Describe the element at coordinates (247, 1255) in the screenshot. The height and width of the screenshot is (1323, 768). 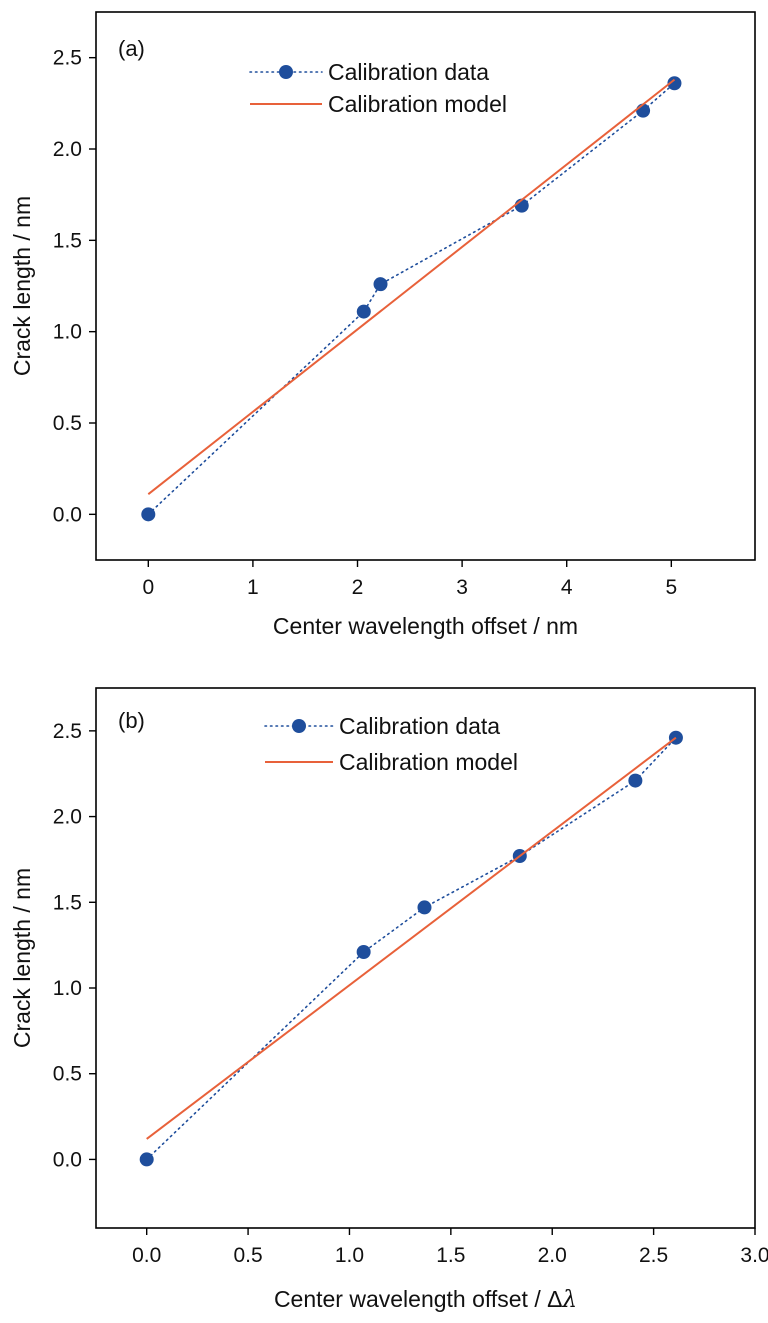
I see `x-tick-label: 0.5` at that location.